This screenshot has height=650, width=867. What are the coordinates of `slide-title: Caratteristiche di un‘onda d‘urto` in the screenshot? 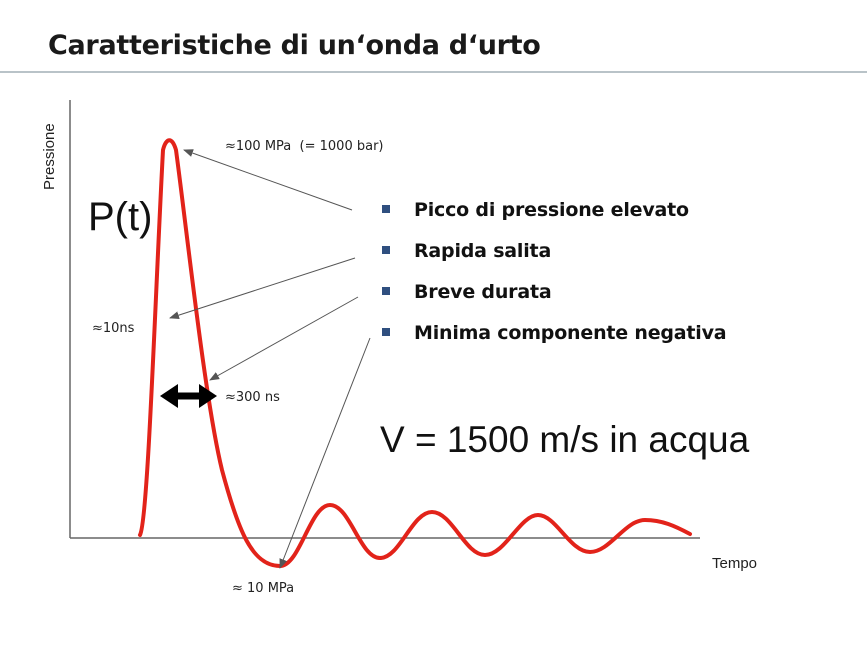 It's located at (294, 45).